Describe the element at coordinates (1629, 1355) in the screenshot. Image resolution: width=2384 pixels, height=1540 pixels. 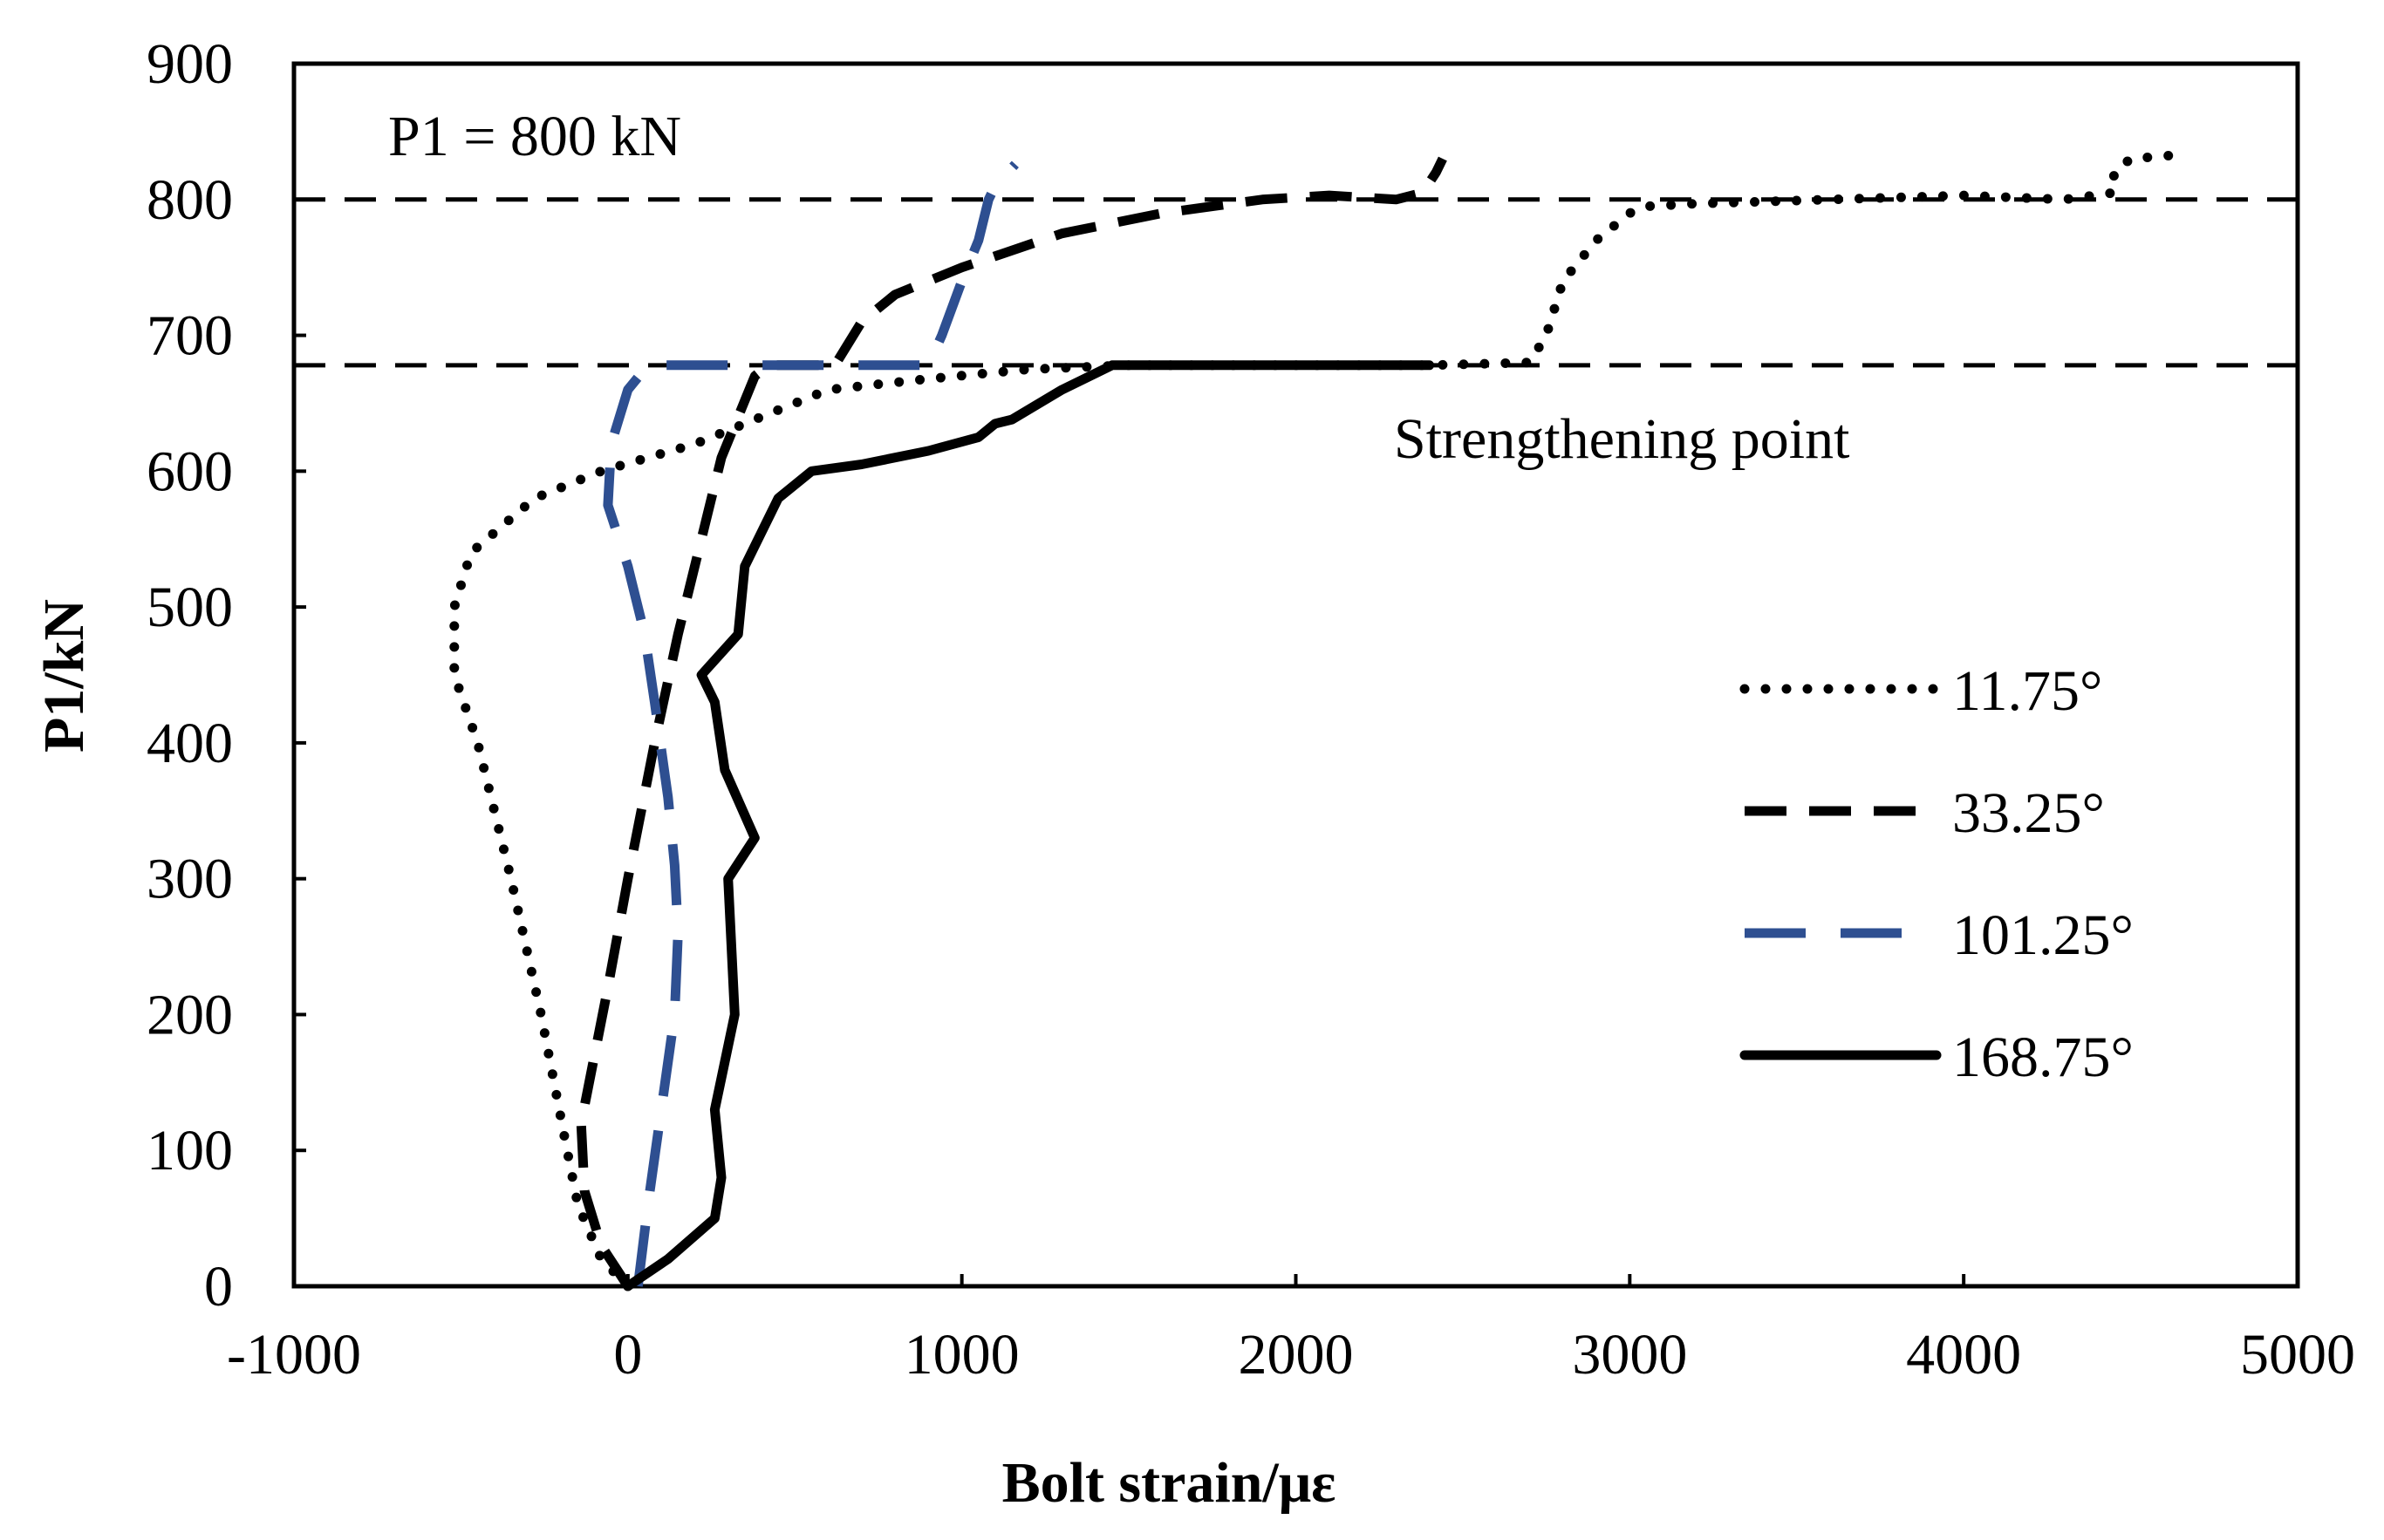
I see `x-tick-label: 3000` at that location.